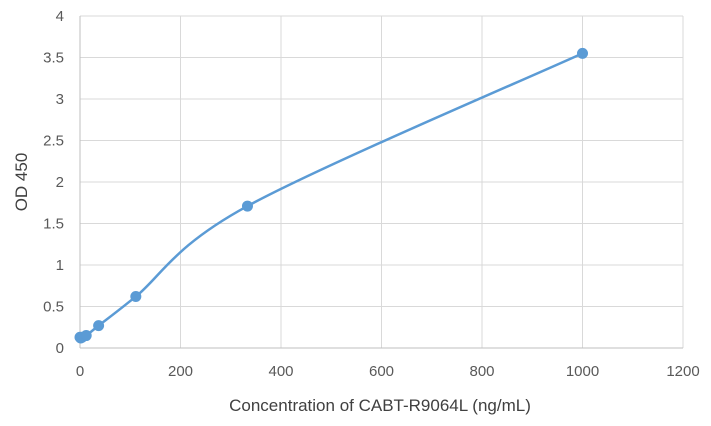 This screenshot has height=426, width=711. What do you see at coordinates (60, 265) in the screenshot?
I see `y-tick-label: 1` at bounding box center [60, 265].